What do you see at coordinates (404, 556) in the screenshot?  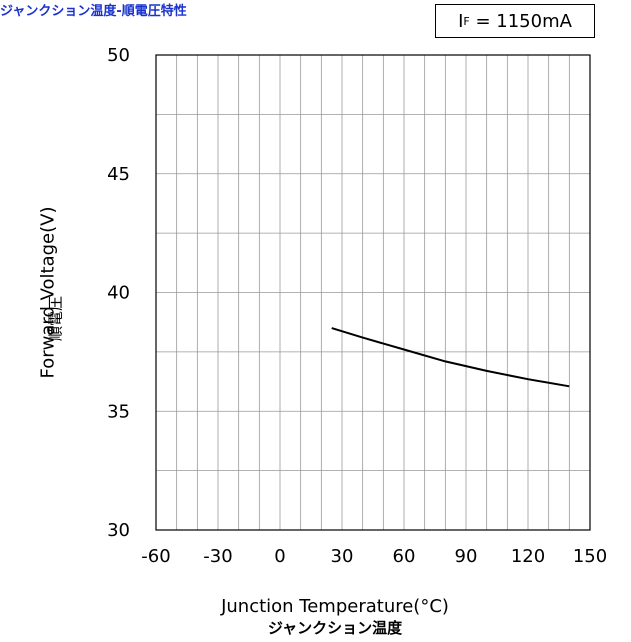 I see `x-tick-label: 60` at bounding box center [404, 556].